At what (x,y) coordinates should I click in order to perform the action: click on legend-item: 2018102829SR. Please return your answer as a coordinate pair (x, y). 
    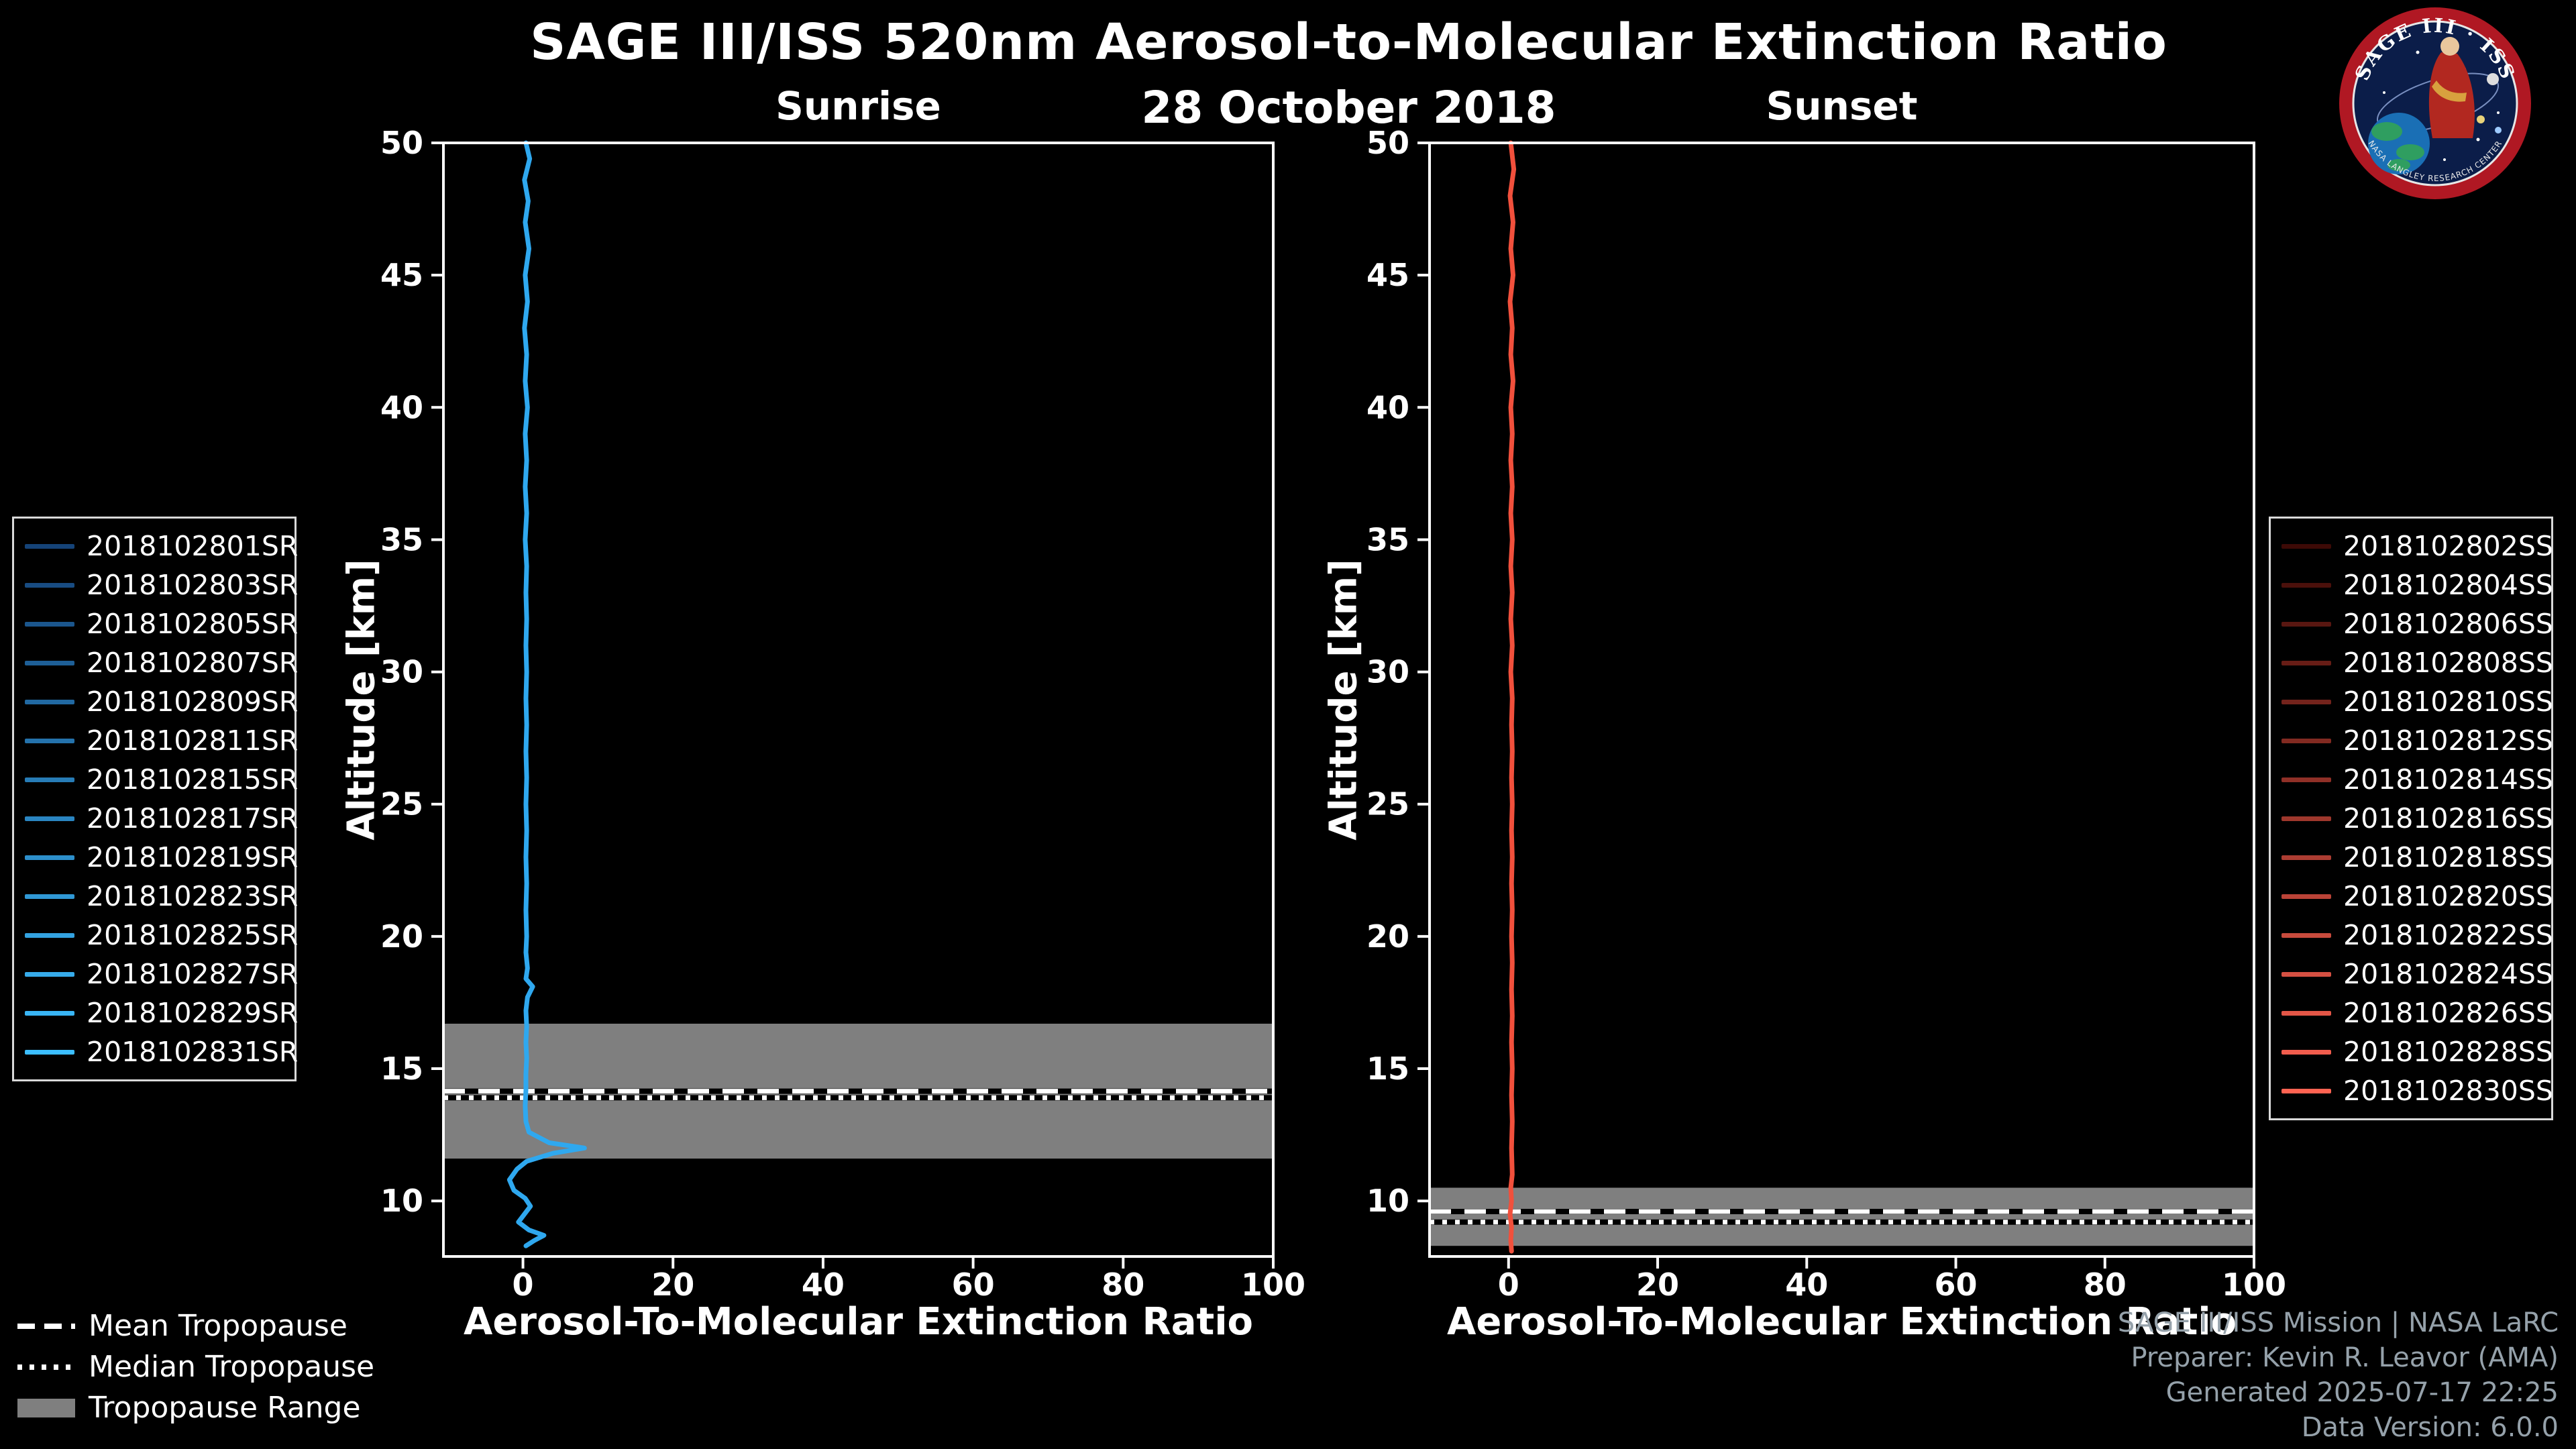
    Looking at the image, I should click on (161, 1013).